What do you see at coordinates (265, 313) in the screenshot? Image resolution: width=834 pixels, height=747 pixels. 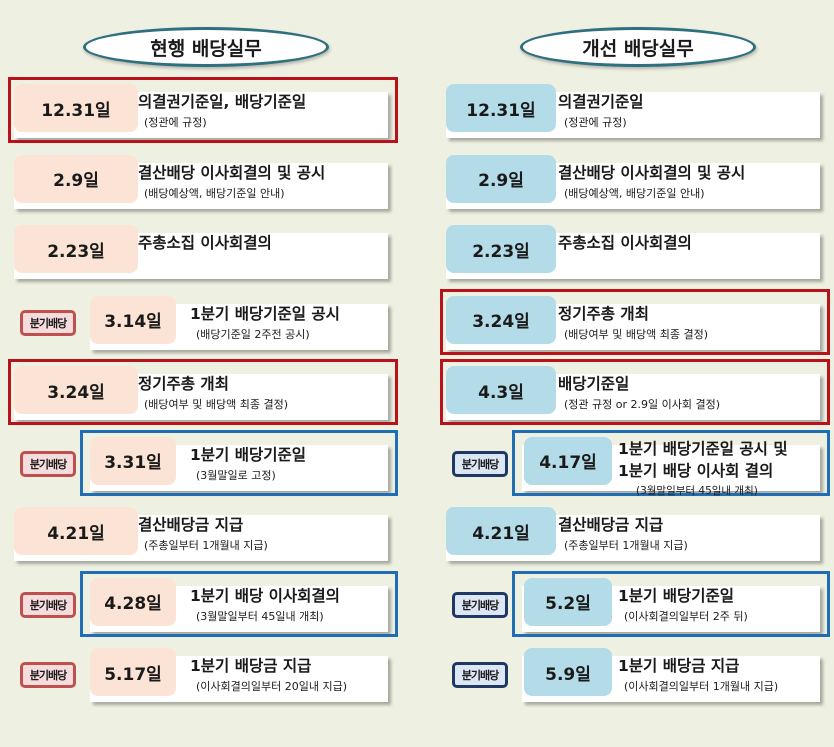 I see `event-title: 1분기 배당기준일 공시` at bounding box center [265, 313].